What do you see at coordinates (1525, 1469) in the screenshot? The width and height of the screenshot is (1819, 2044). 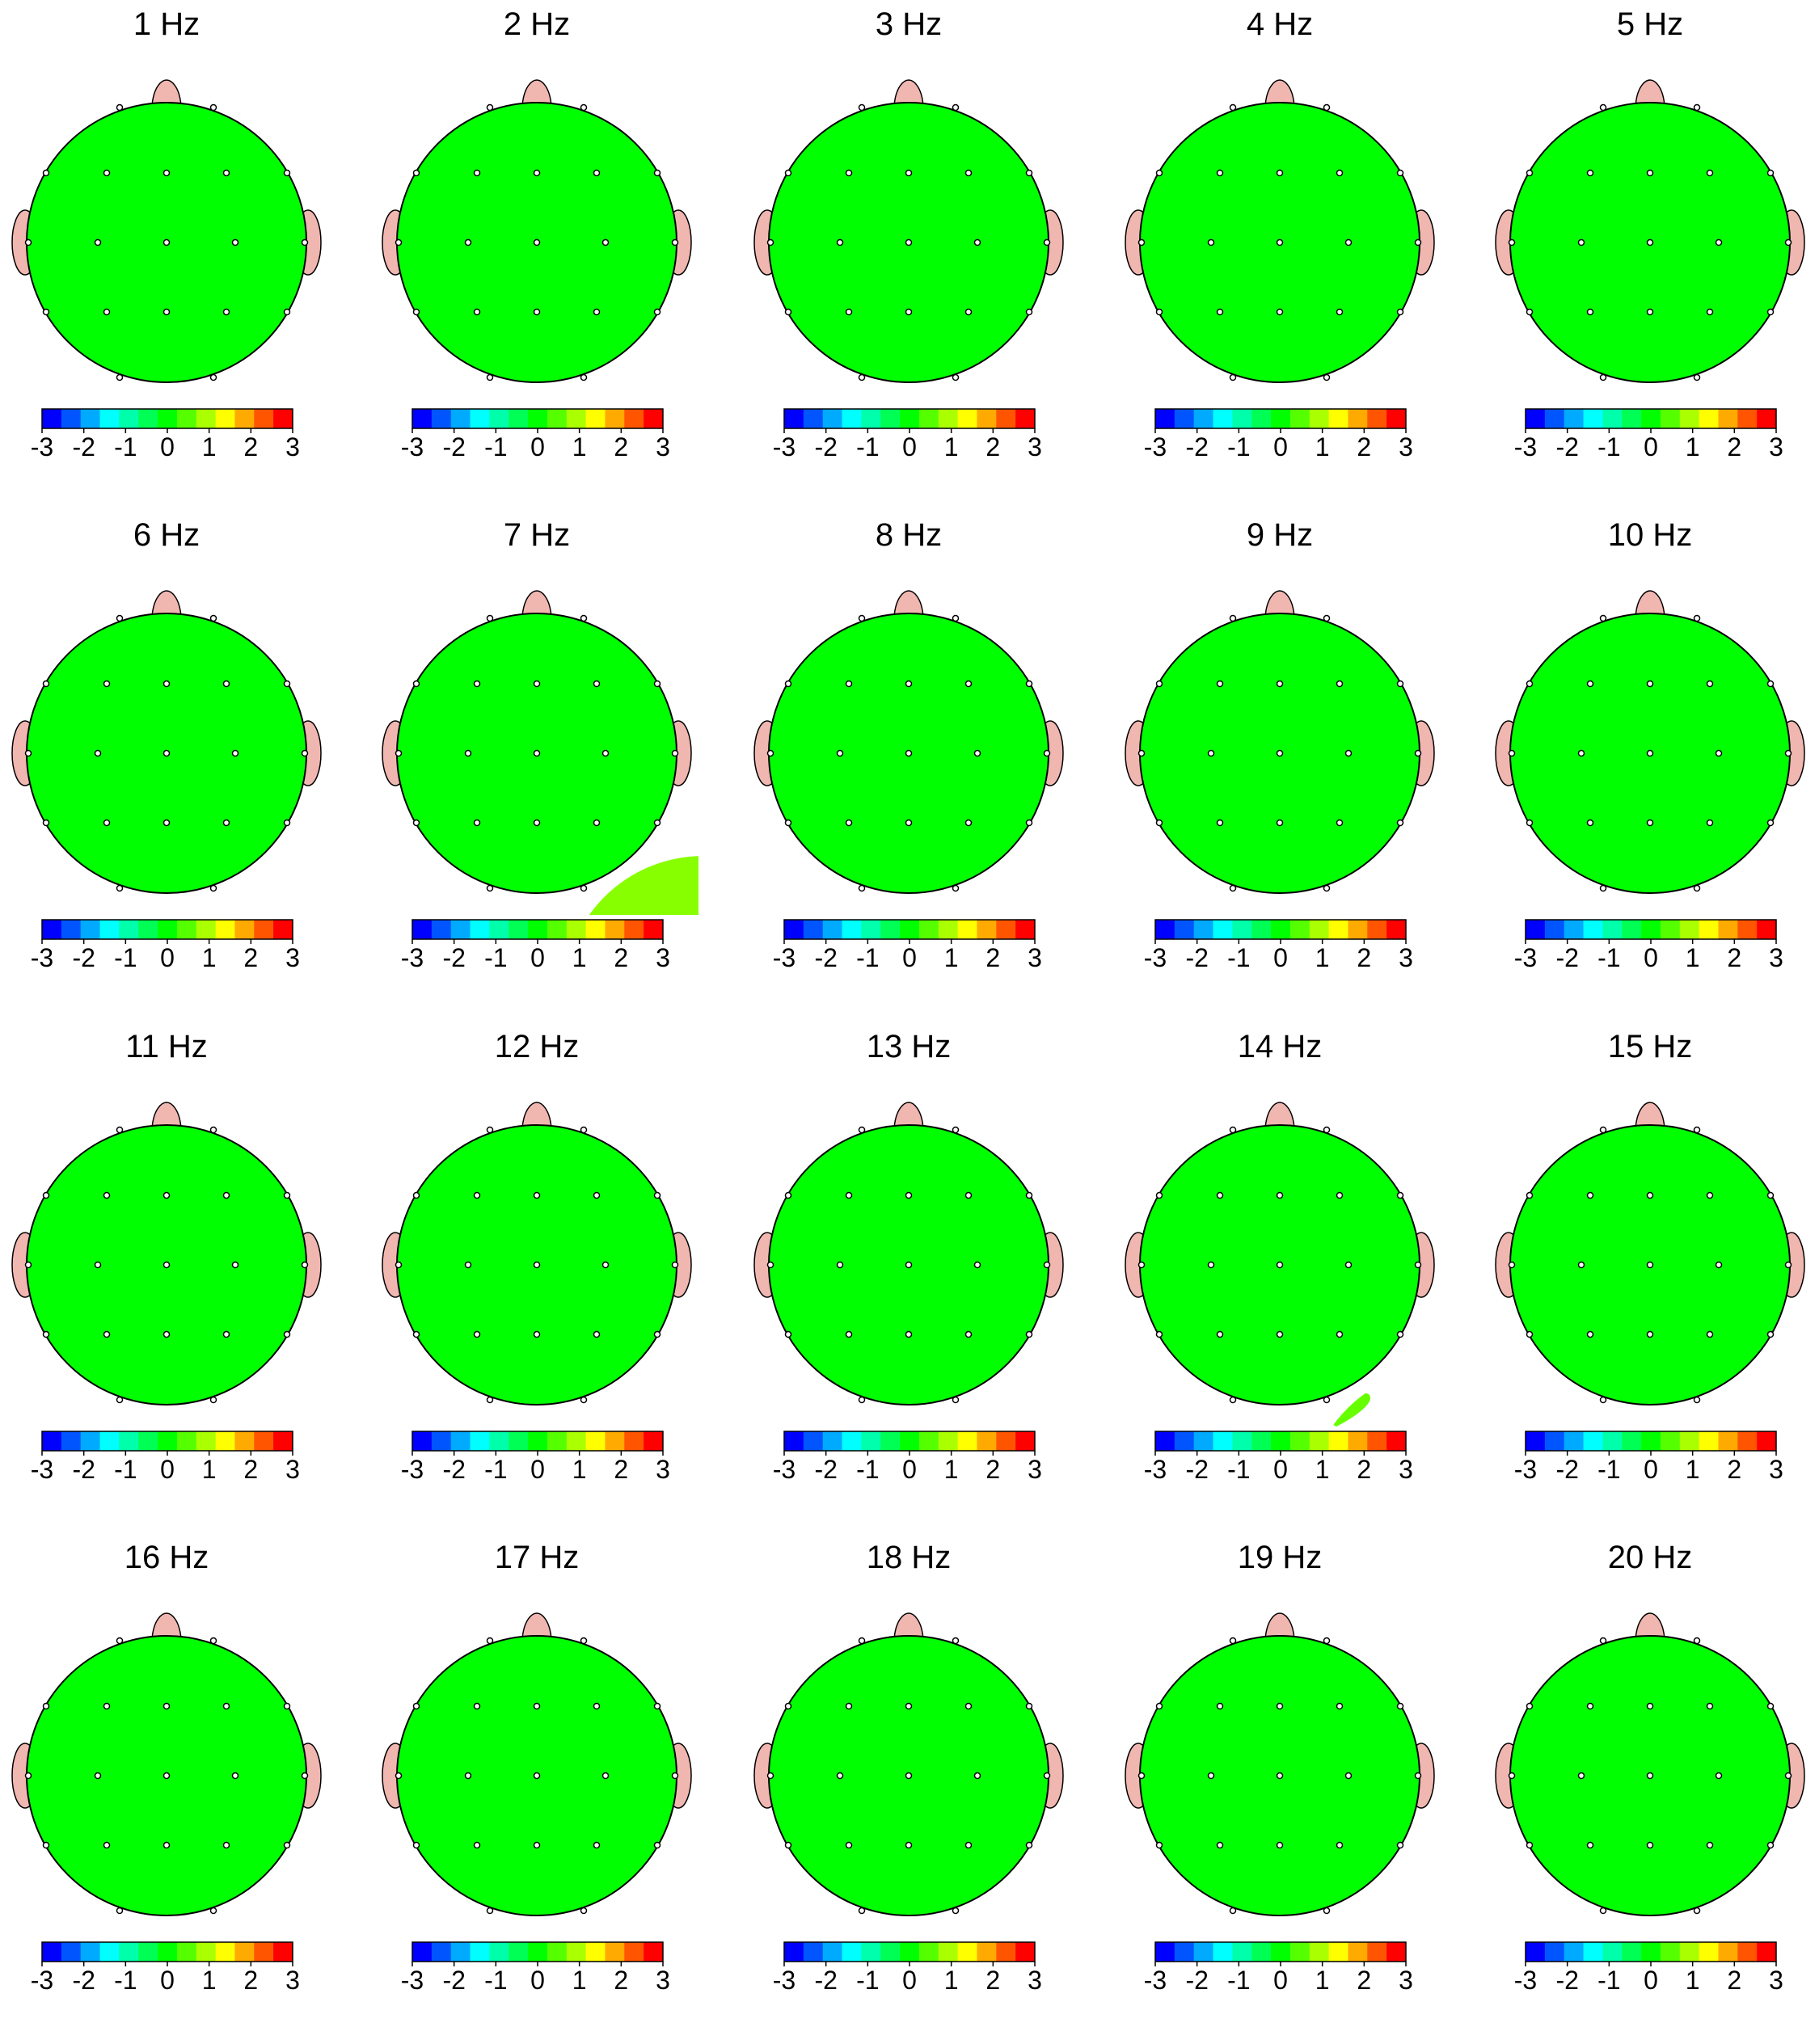 I see `colorbar-tick-label: -3` at bounding box center [1525, 1469].